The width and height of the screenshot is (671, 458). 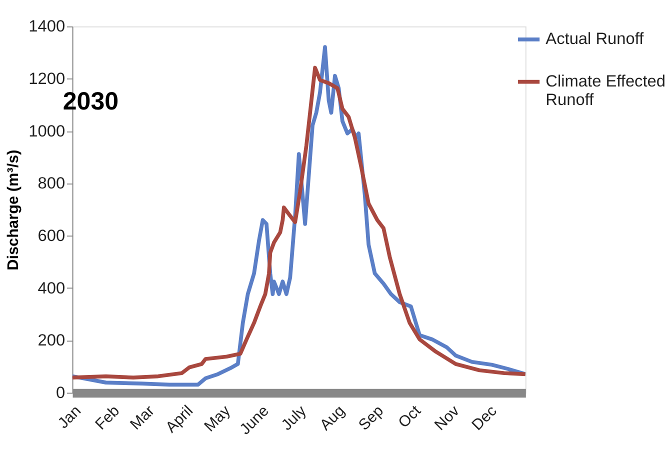 I want to click on y-tick-label: 400, so click(x=52, y=288).